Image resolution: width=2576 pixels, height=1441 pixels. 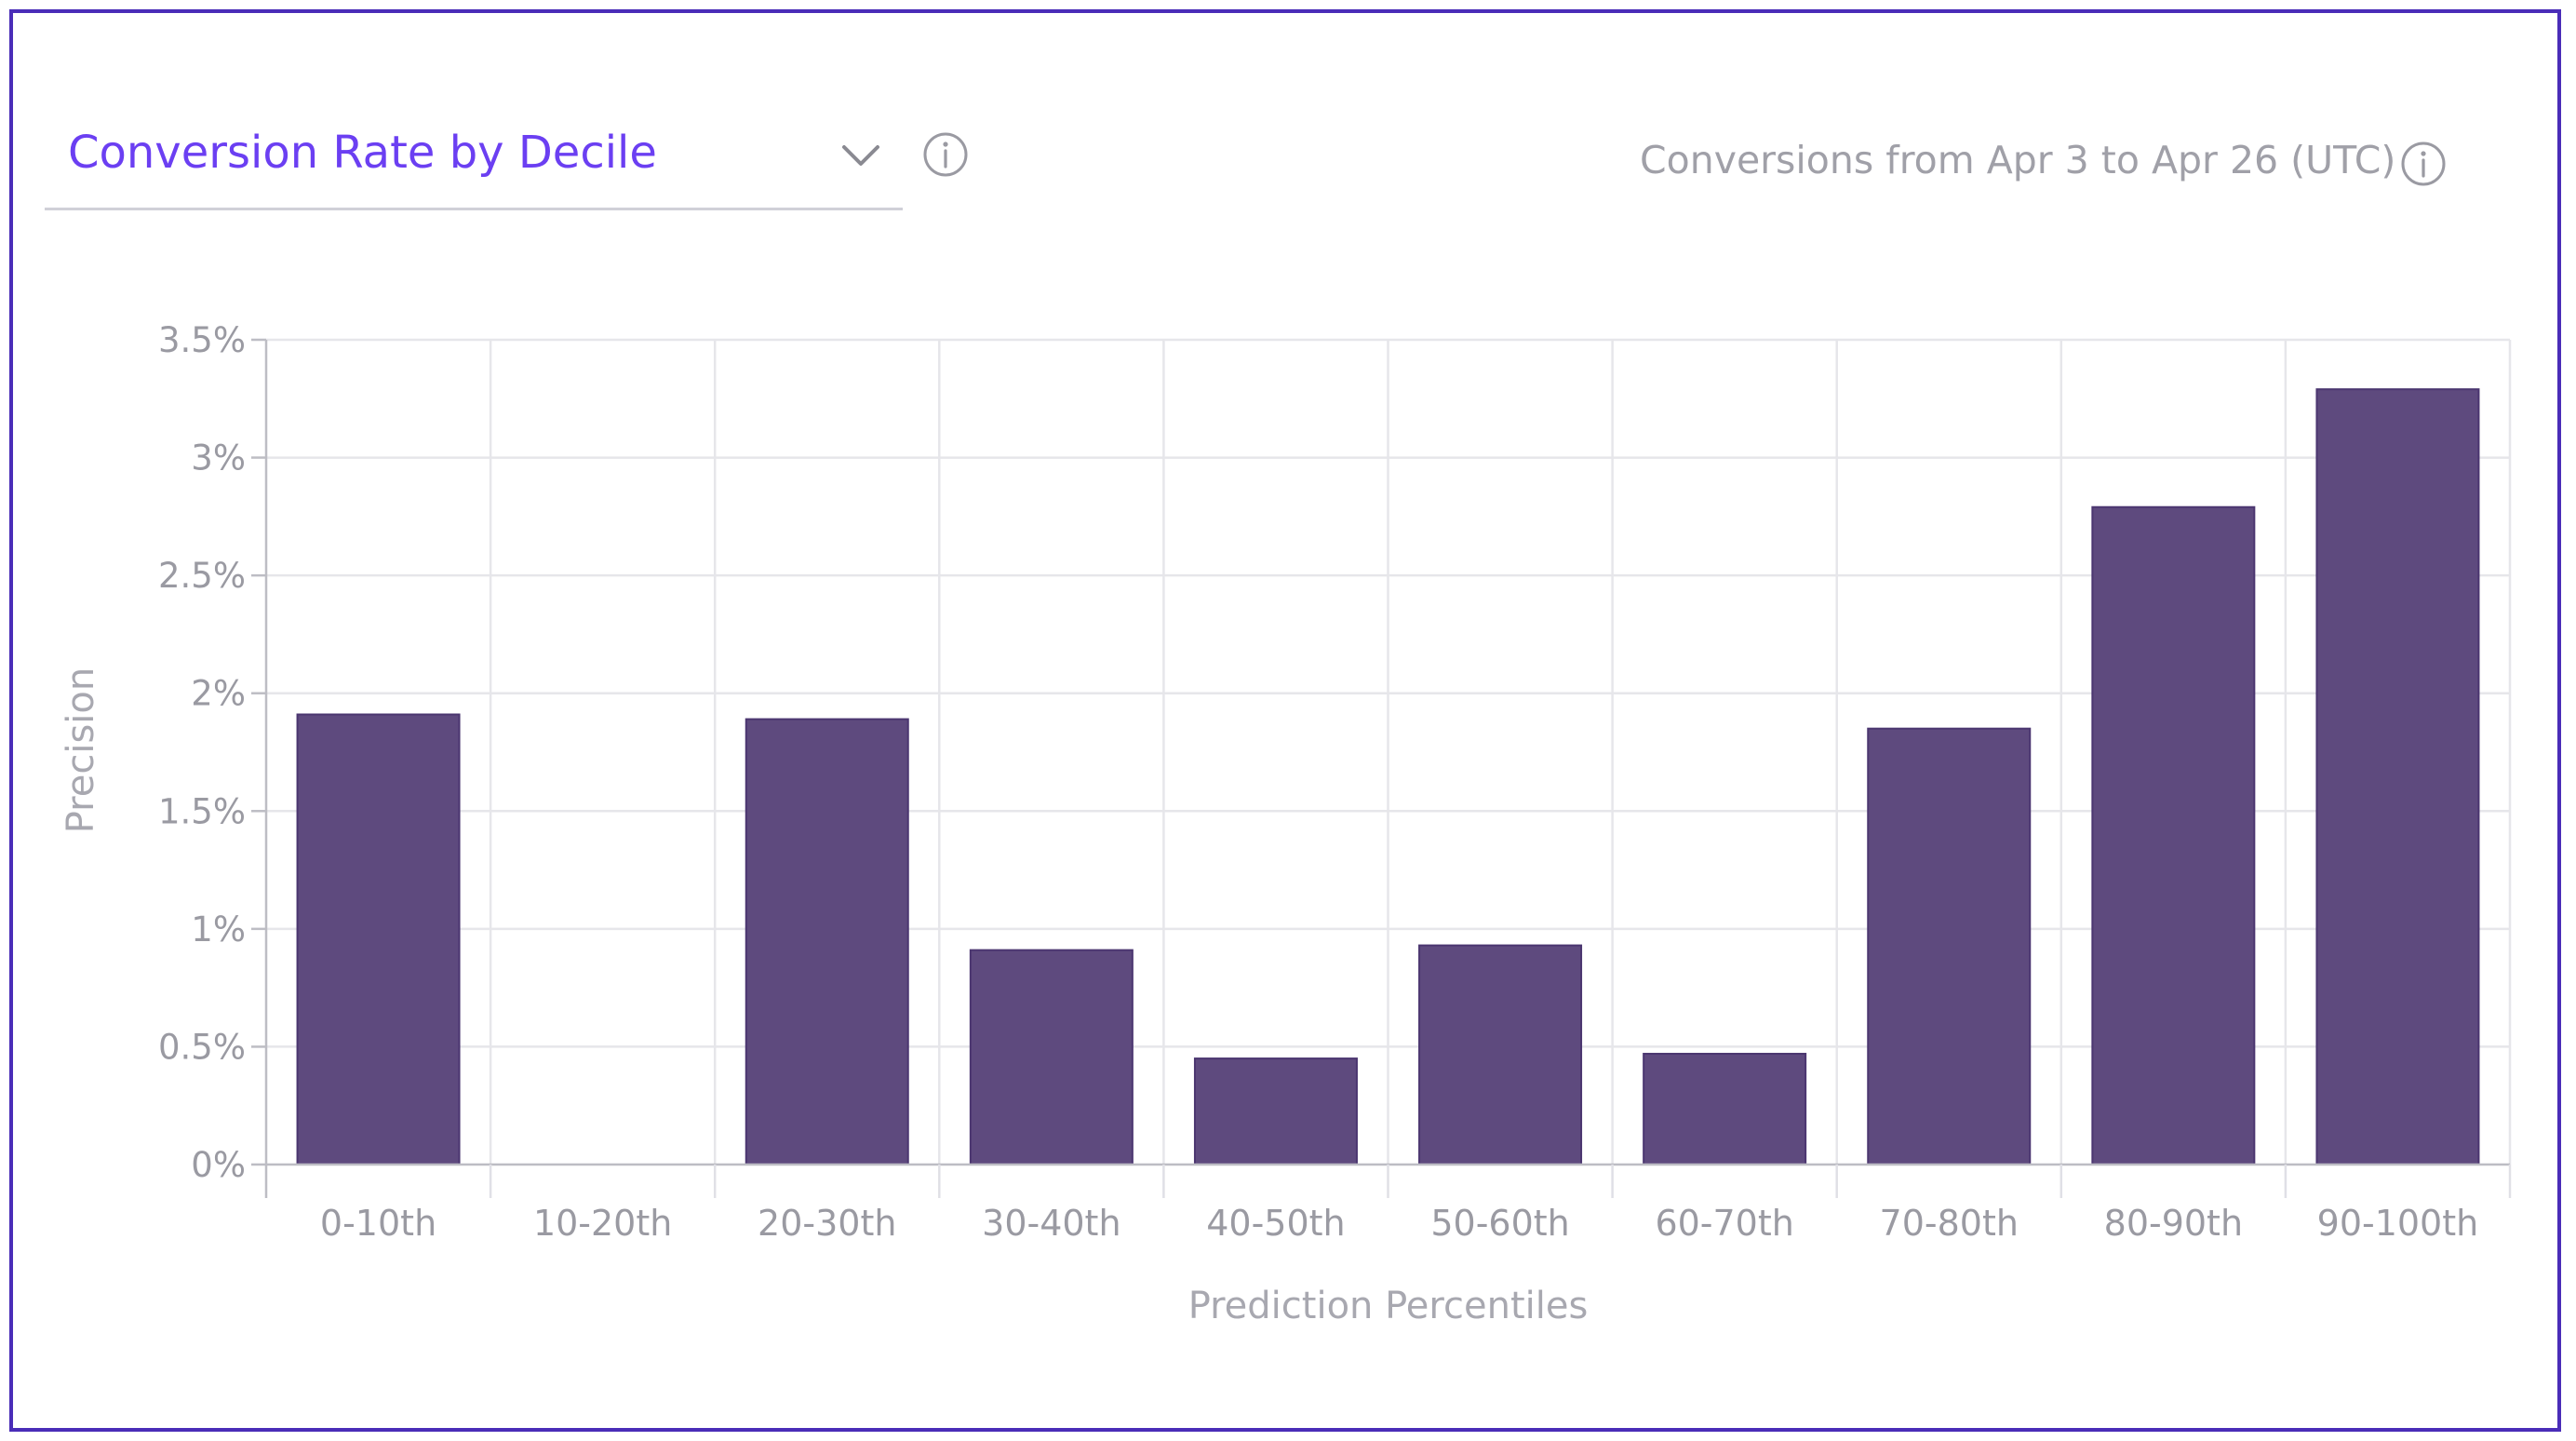 I want to click on x-tick-label: 70-80th, so click(x=1949, y=1224).